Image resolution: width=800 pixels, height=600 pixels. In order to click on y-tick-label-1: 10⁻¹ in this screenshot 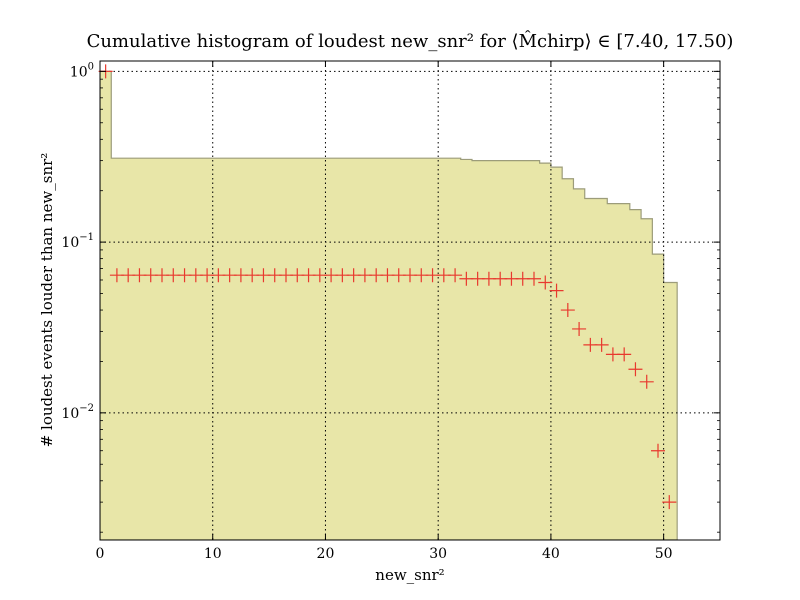, I will do `click(77, 241)`.